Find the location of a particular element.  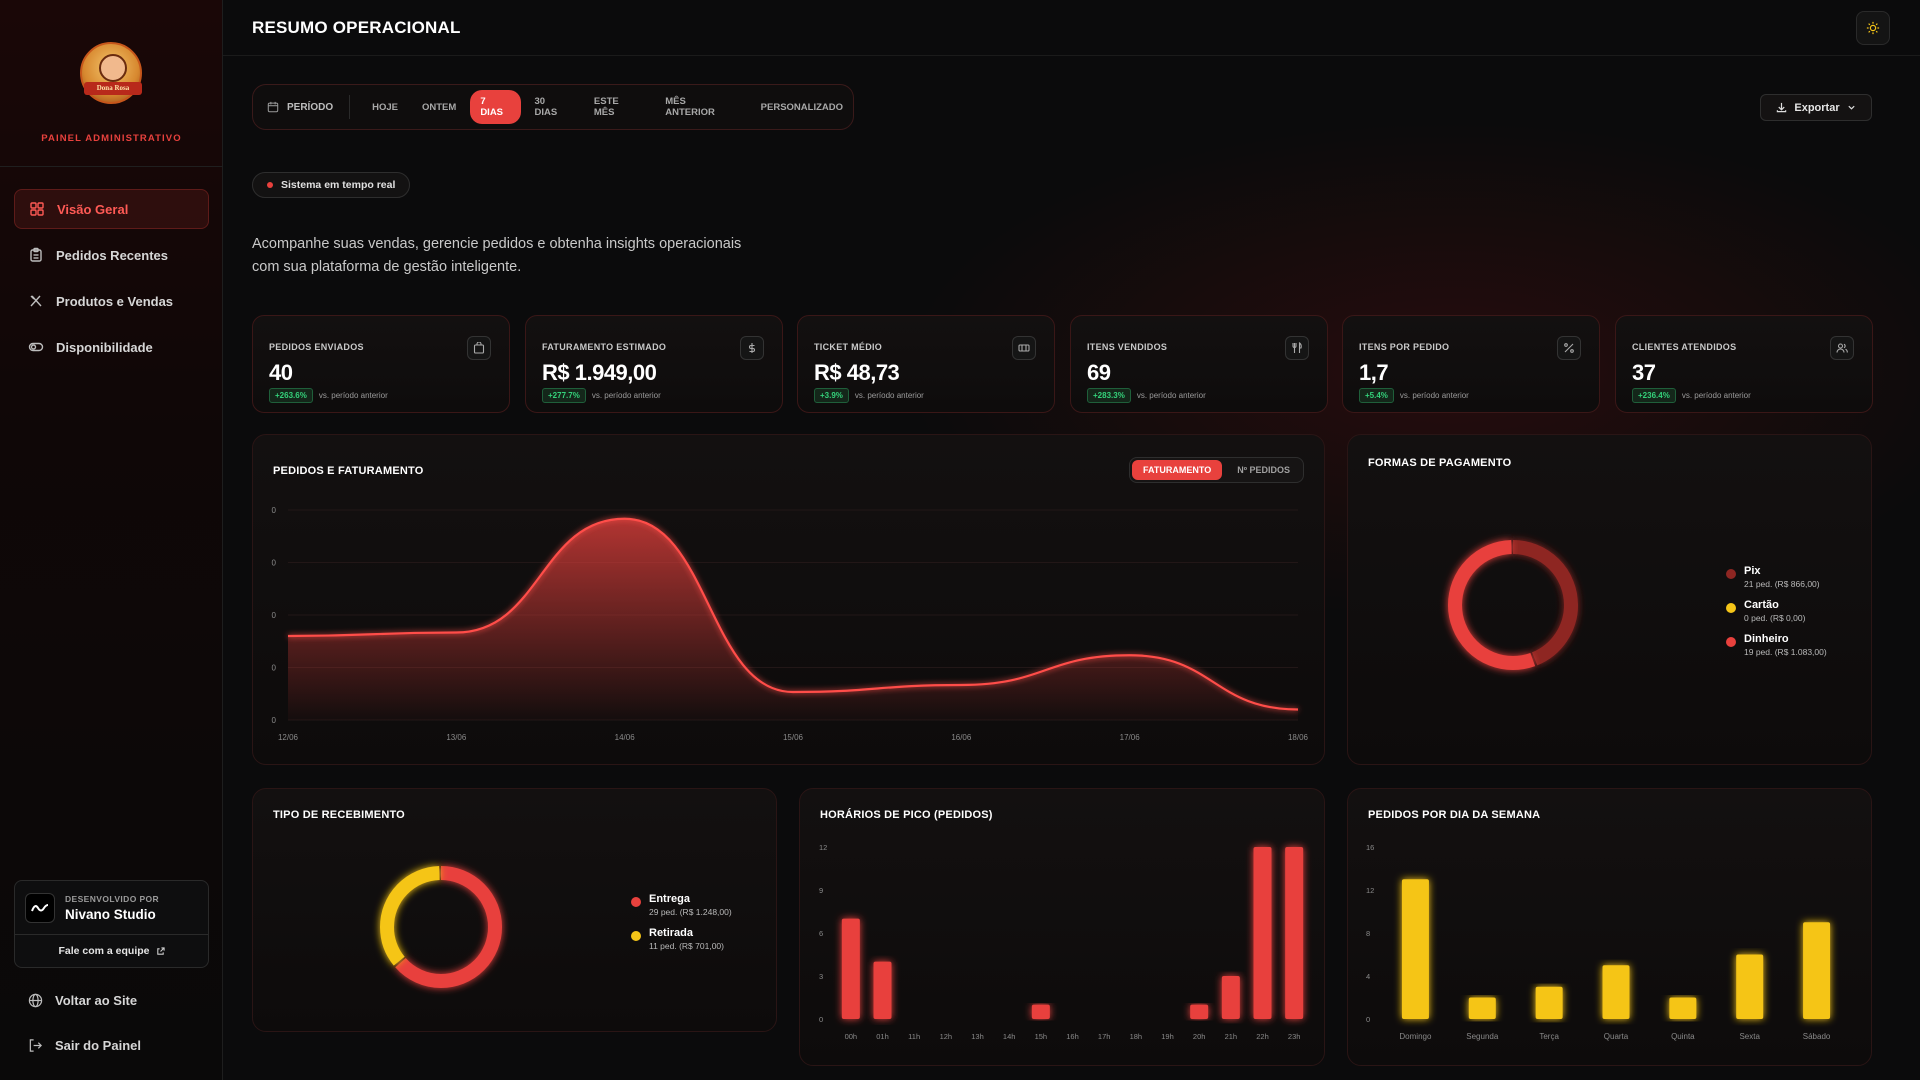

theme-toggle-button is located at coordinates (1873, 28).